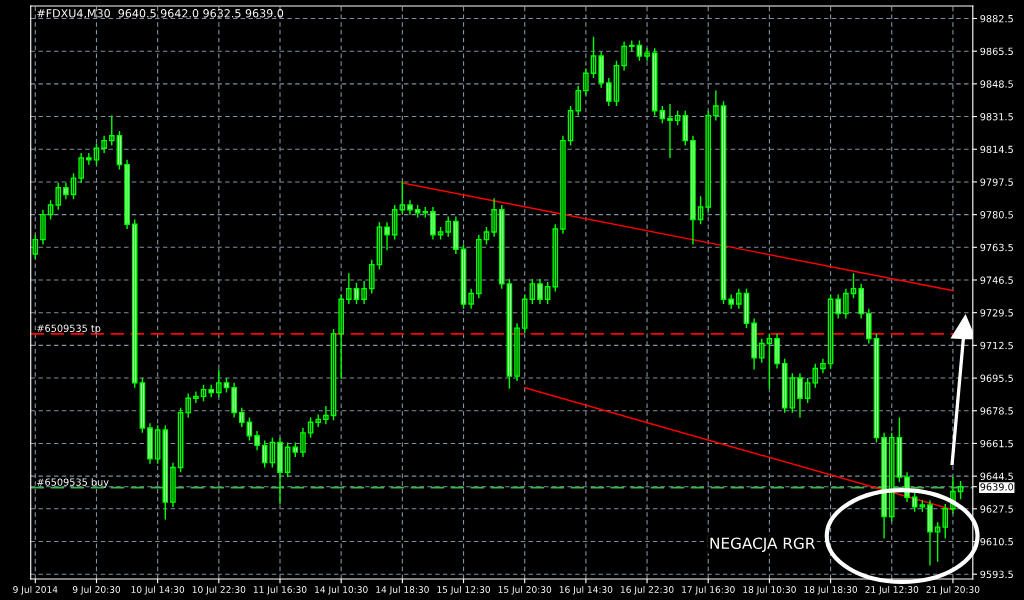 This screenshot has height=600, width=1024. What do you see at coordinates (996, 18) in the screenshot?
I see `y-tick-label: 9882.5` at bounding box center [996, 18].